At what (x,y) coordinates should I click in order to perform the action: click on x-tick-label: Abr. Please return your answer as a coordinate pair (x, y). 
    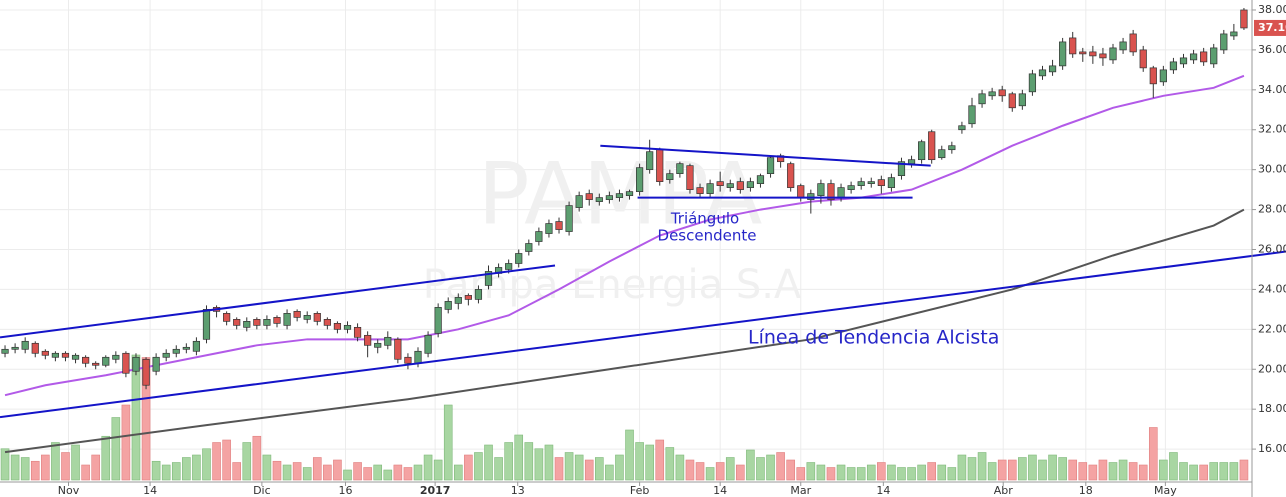
    Looking at the image, I should click on (1004, 490).